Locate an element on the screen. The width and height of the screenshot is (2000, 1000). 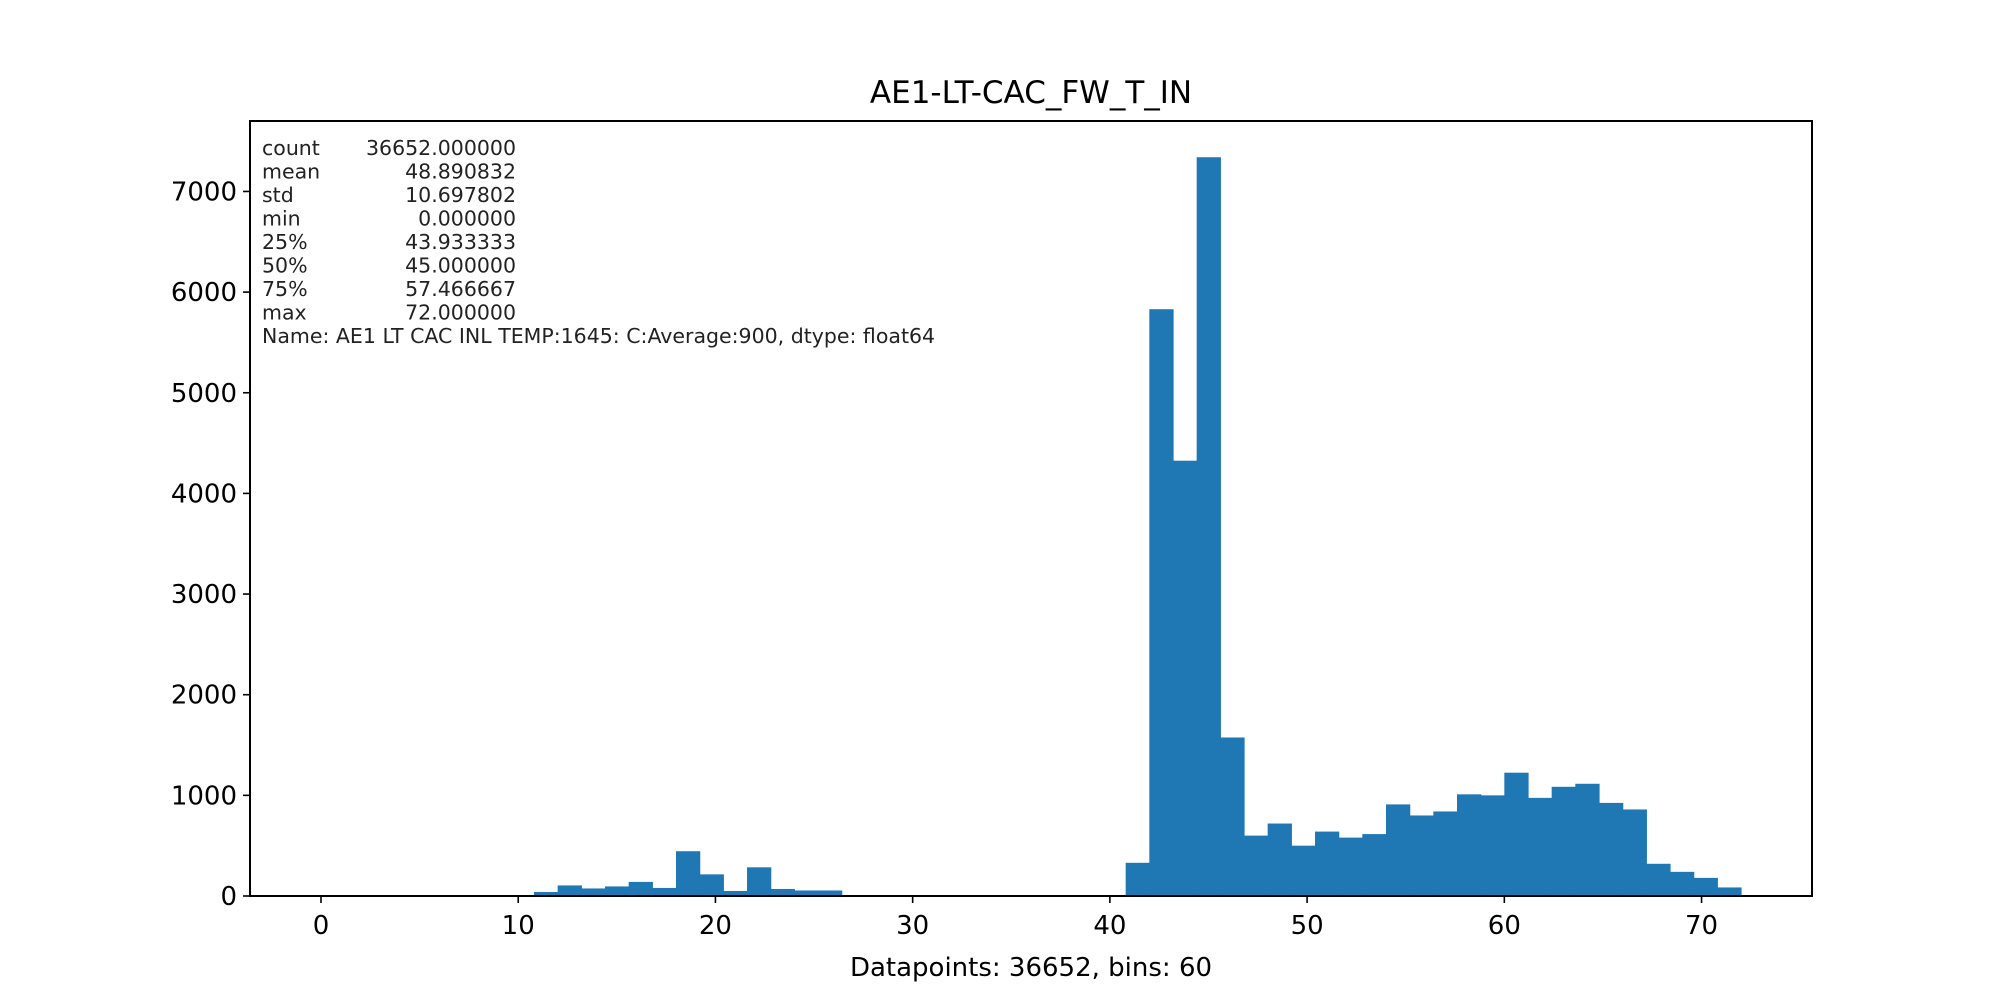
stats-label: mean is located at coordinates (291, 172).